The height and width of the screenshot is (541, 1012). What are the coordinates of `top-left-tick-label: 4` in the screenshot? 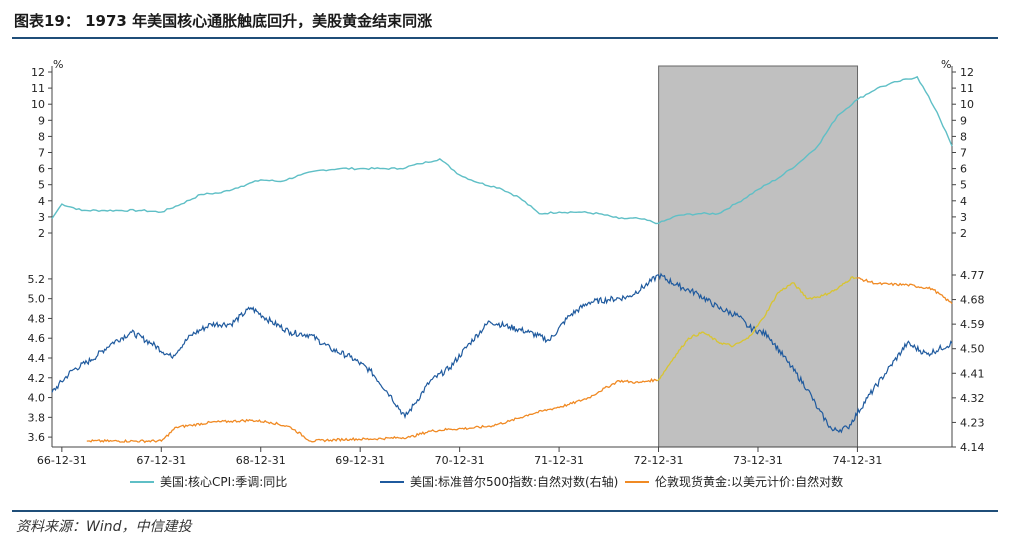 It's located at (41, 201).